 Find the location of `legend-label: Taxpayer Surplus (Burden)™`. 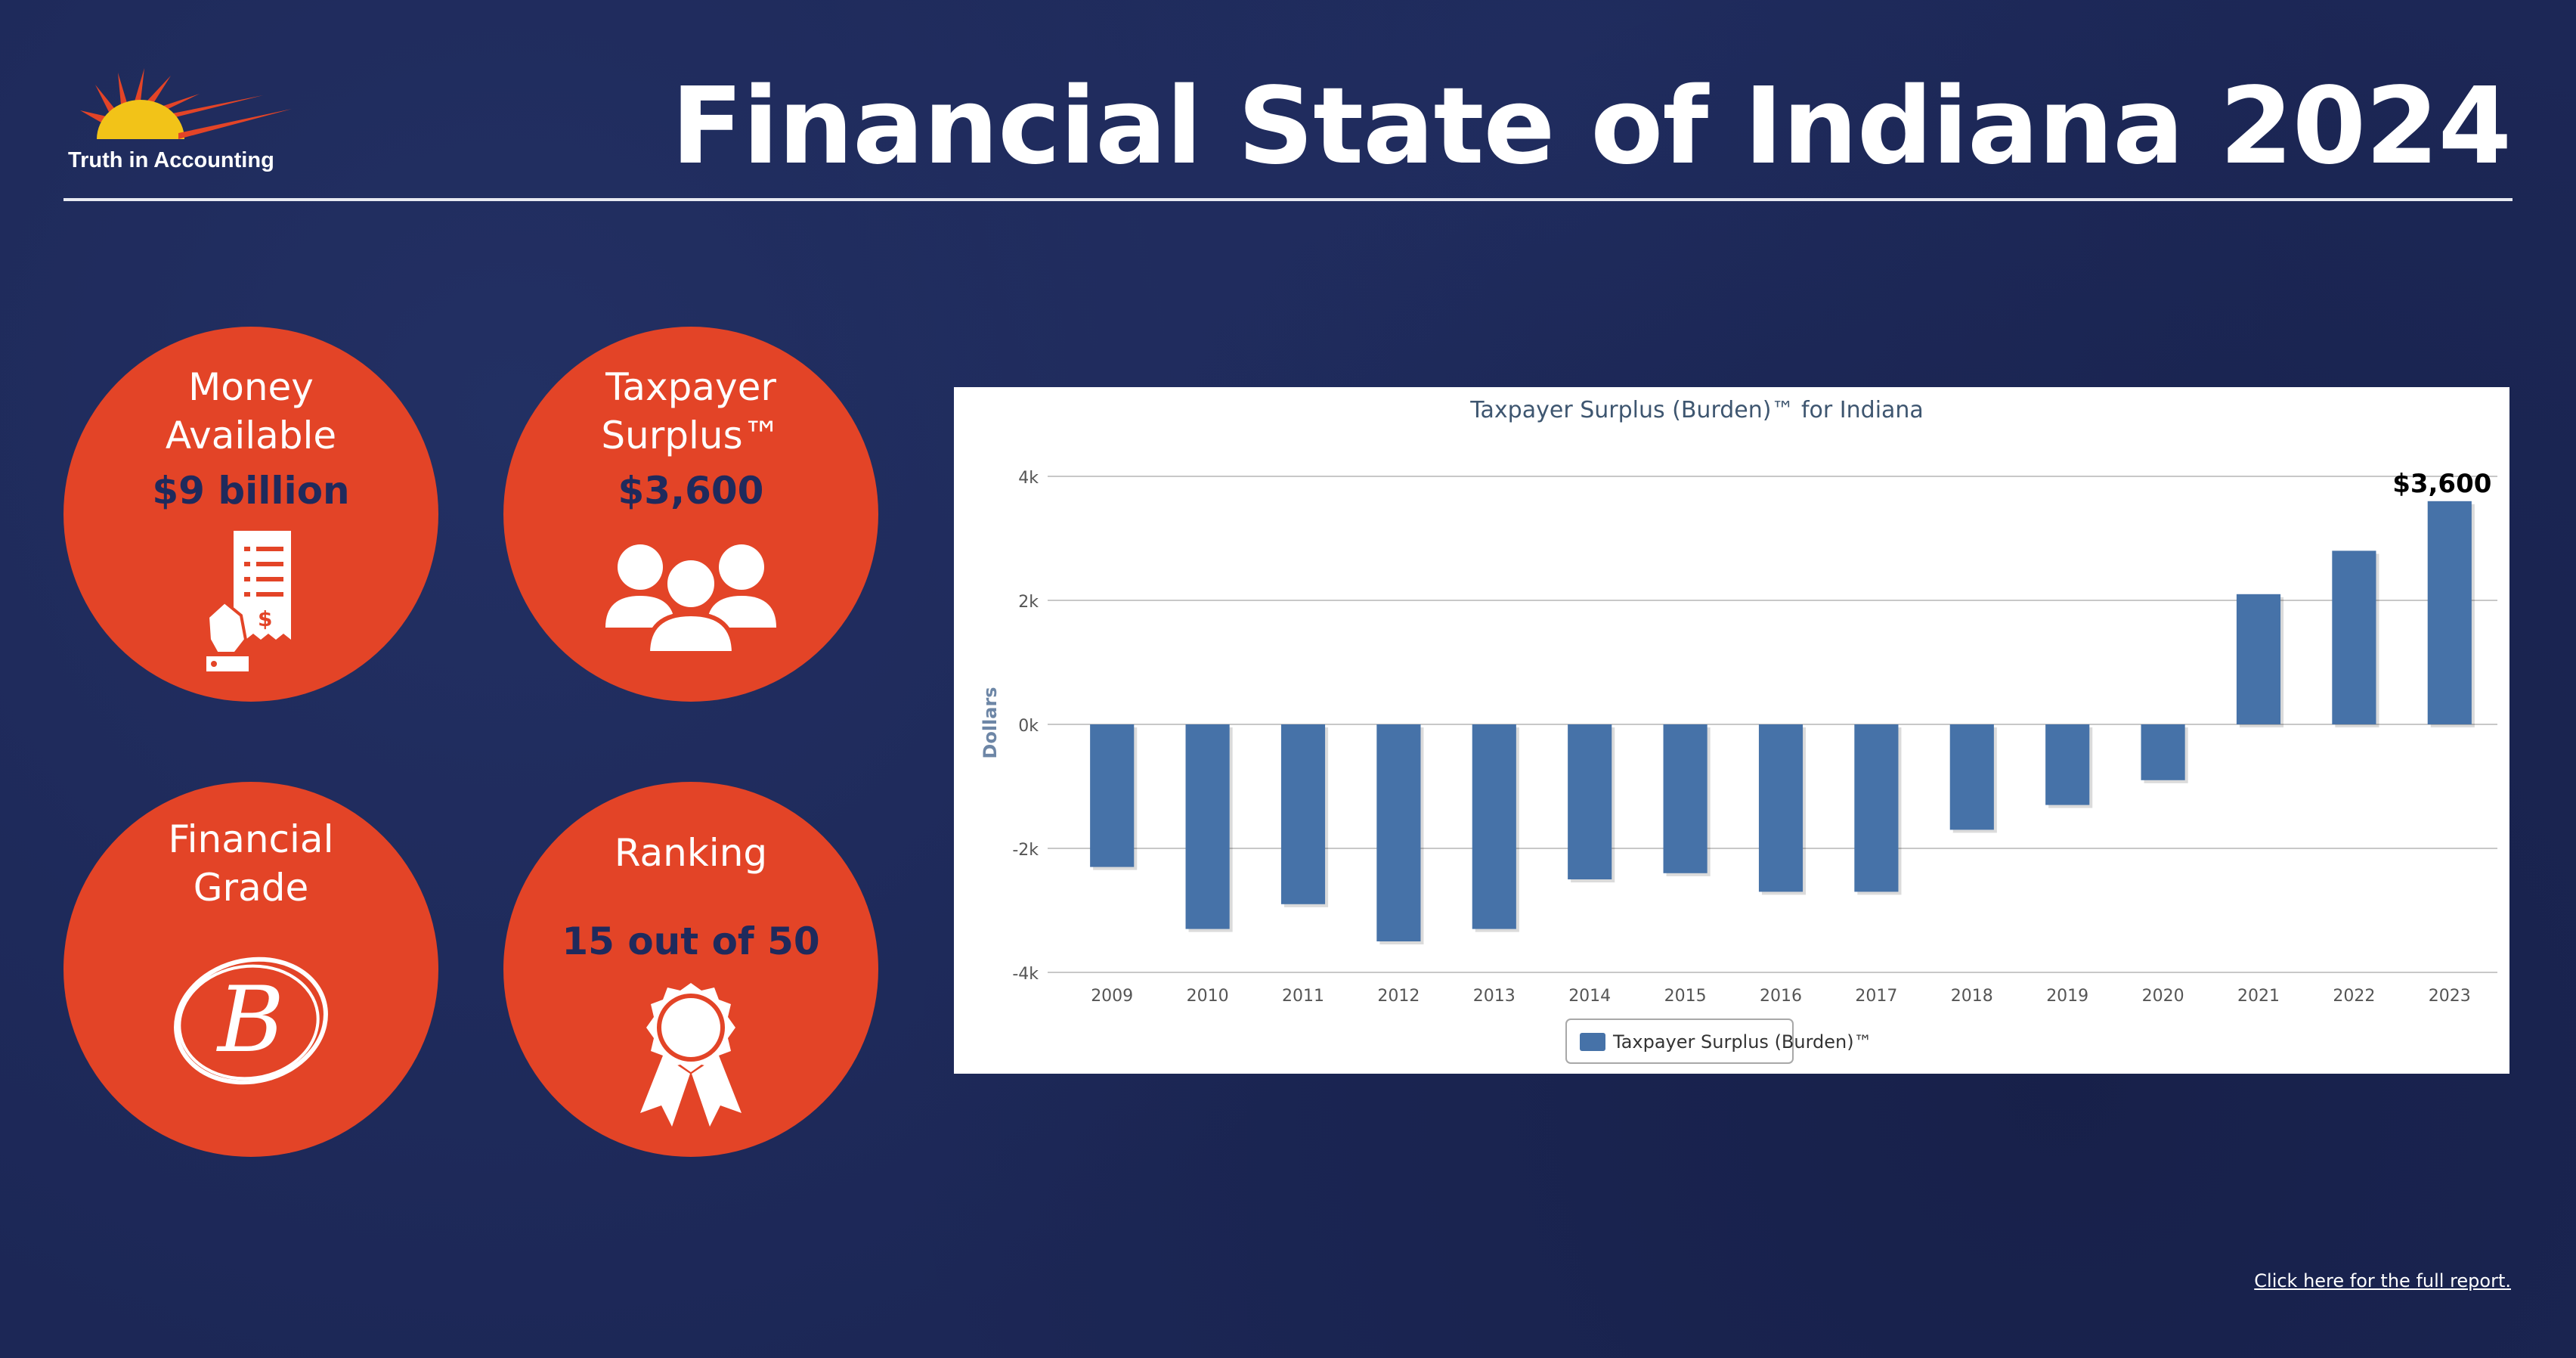

legend-label: Taxpayer Surplus (Burden)™ is located at coordinates (1742, 1042).